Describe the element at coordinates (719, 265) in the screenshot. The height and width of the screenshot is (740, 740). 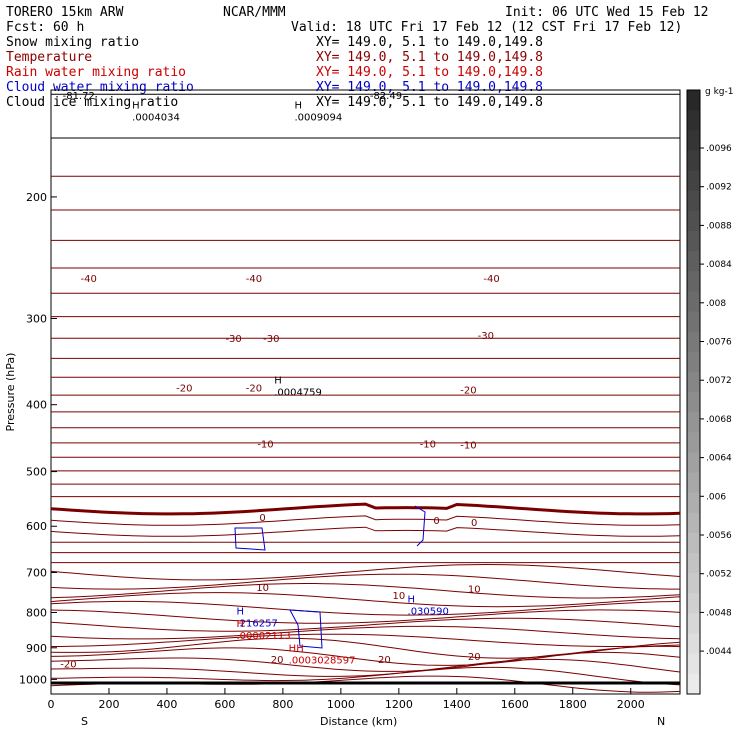
I see `colorbar-tick-label: .0084` at that location.